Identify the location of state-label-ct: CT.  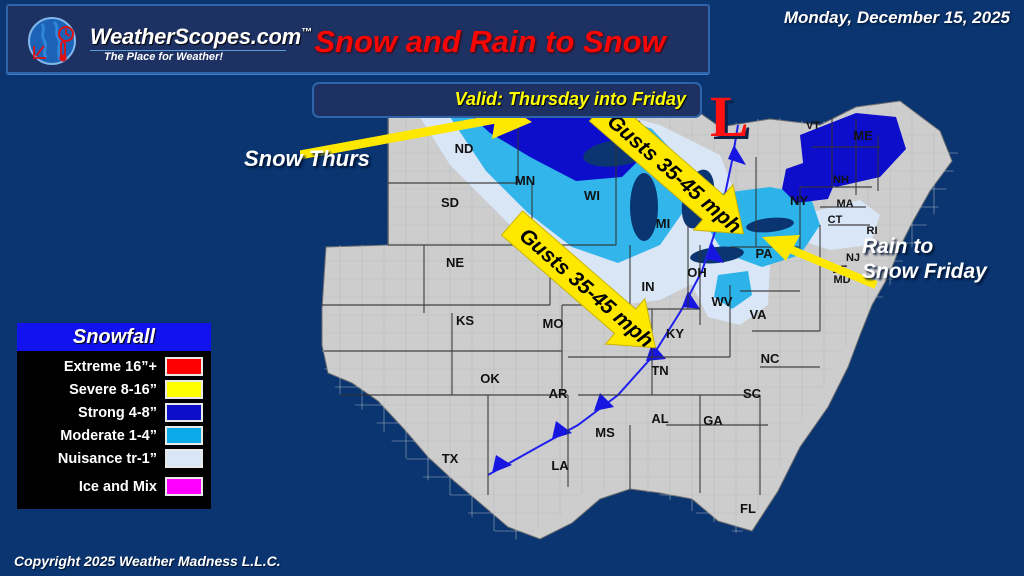
(835, 220).